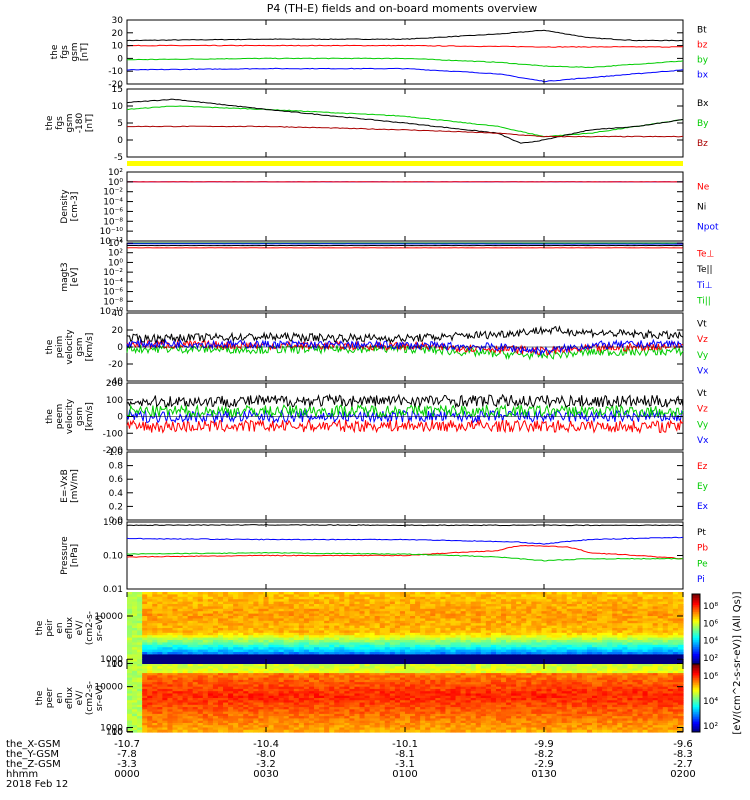  Describe the element at coordinates (50, 416) in the screenshot. I see `y-axis-label: the` at that location.